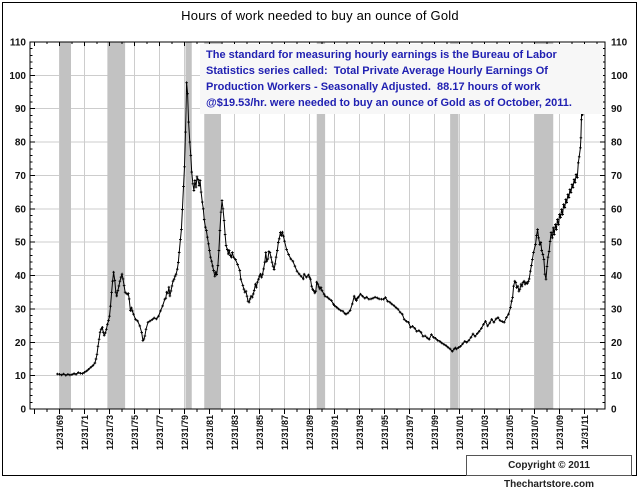  Describe the element at coordinates (335, 432) in the screenshot. I see `svg-text: 12/31/91` at that location.